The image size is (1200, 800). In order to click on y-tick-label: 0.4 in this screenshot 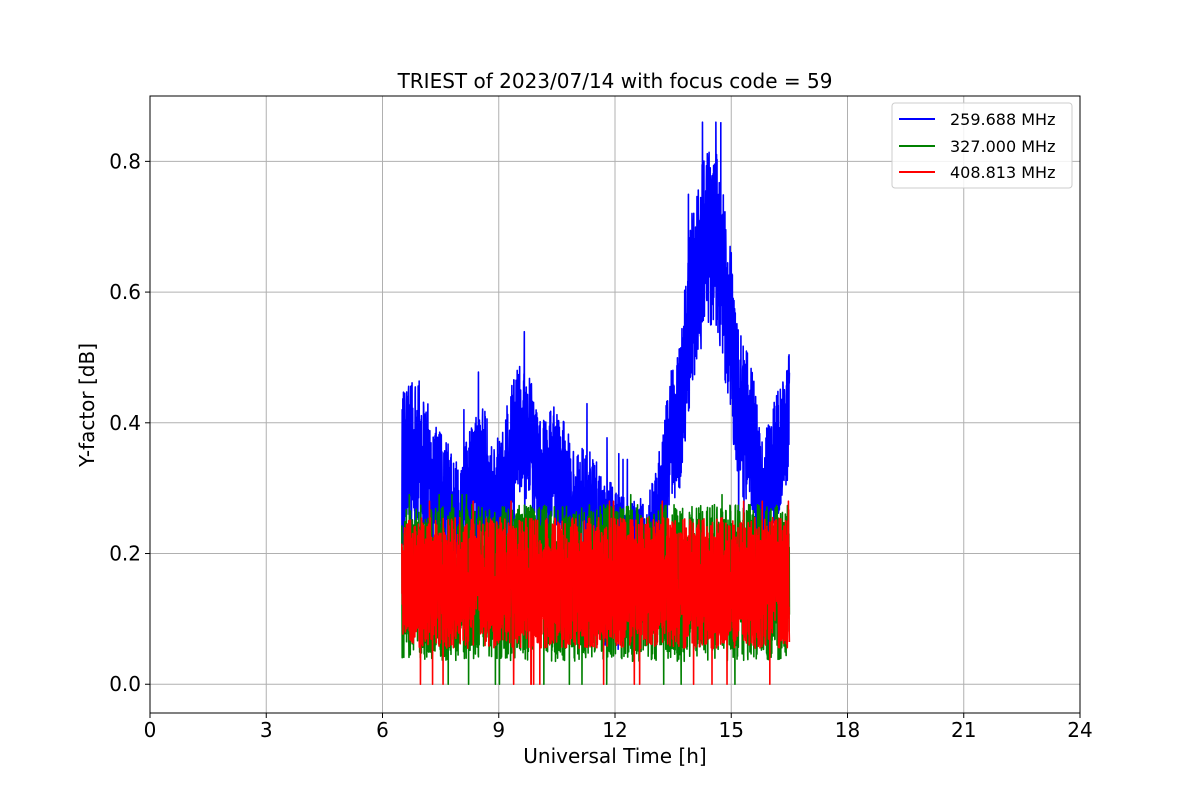, I will do `click(125, 423)`.